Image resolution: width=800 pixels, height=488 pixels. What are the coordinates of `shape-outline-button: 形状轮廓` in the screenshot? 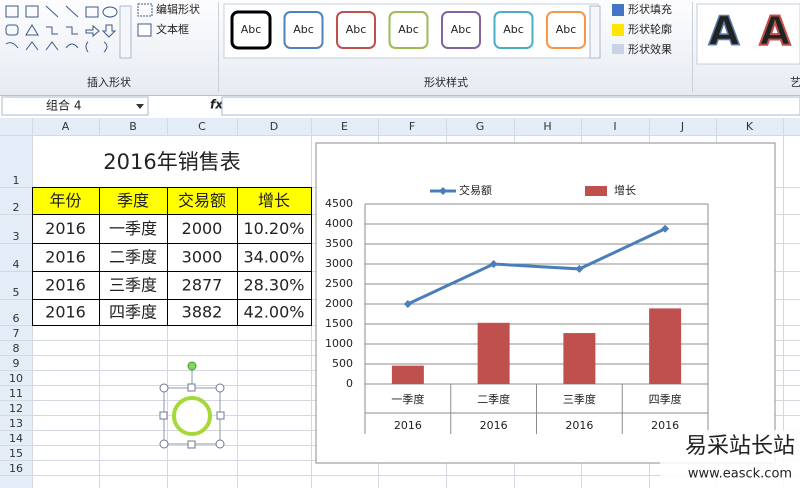 It's located at (650, 29).